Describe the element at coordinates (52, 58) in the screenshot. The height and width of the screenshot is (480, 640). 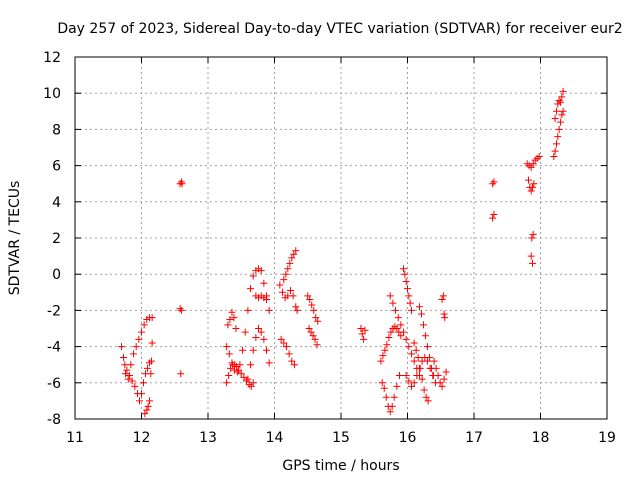
I see `y-tick-label: 12` at that location.